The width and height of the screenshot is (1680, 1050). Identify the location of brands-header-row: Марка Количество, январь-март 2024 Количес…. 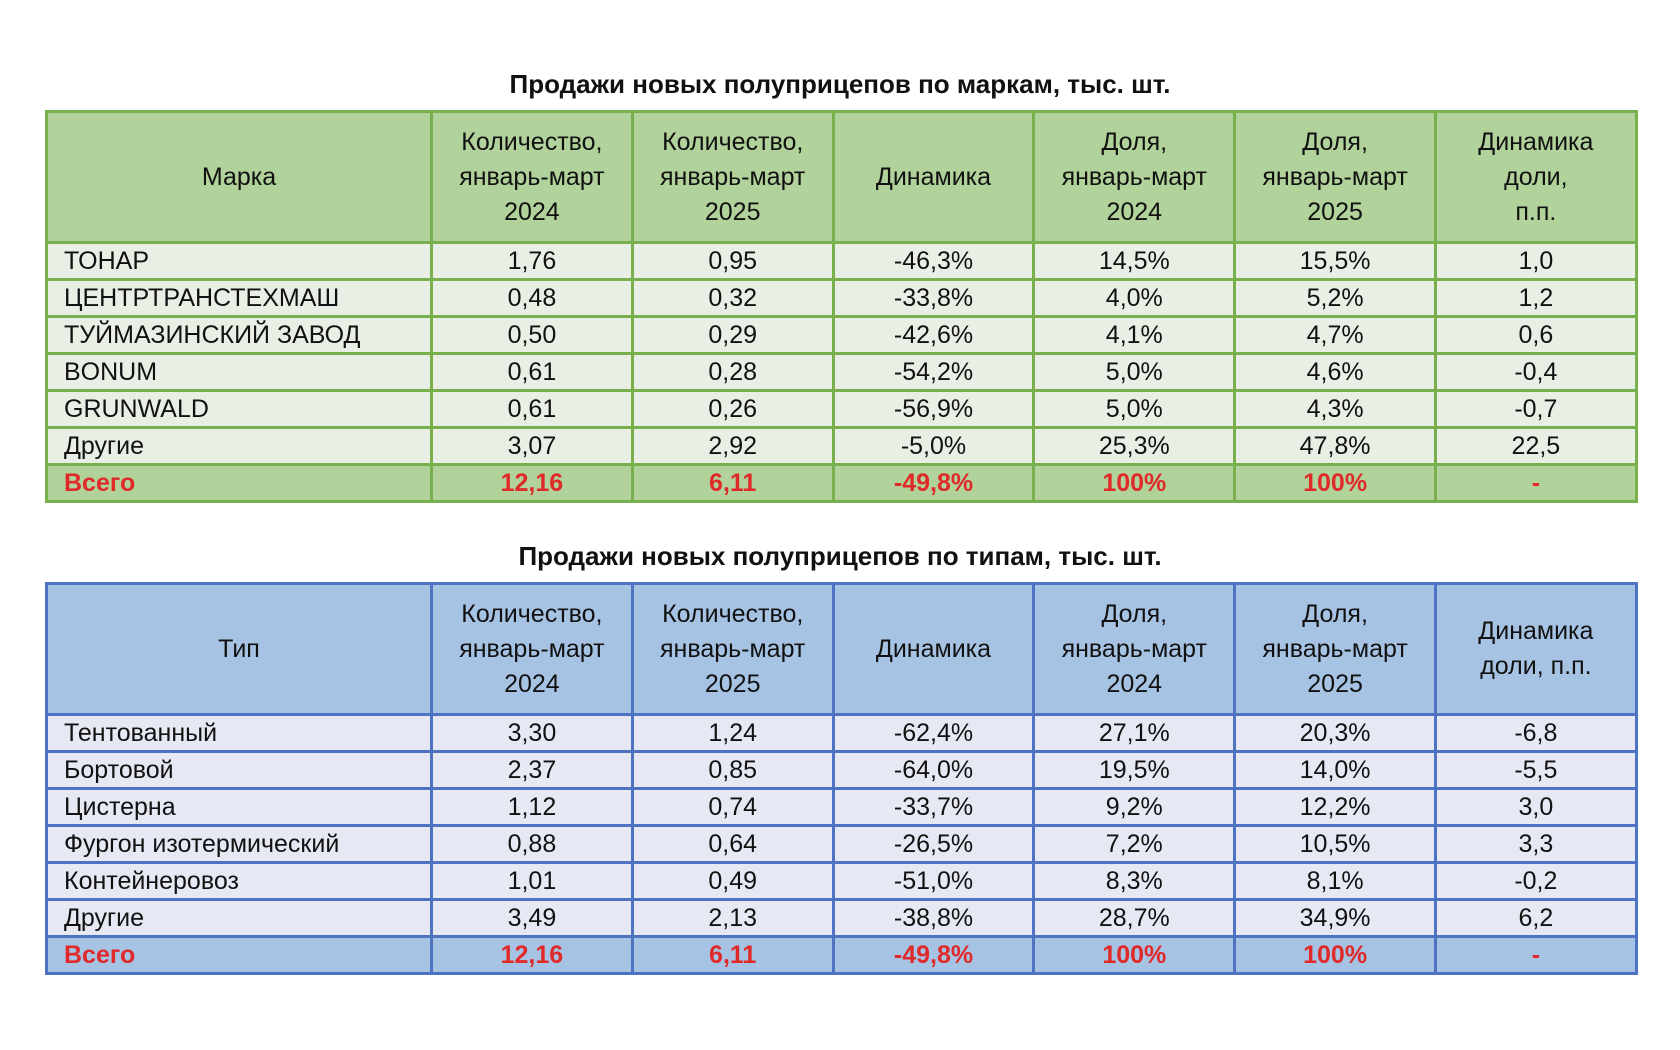
(841, 177).